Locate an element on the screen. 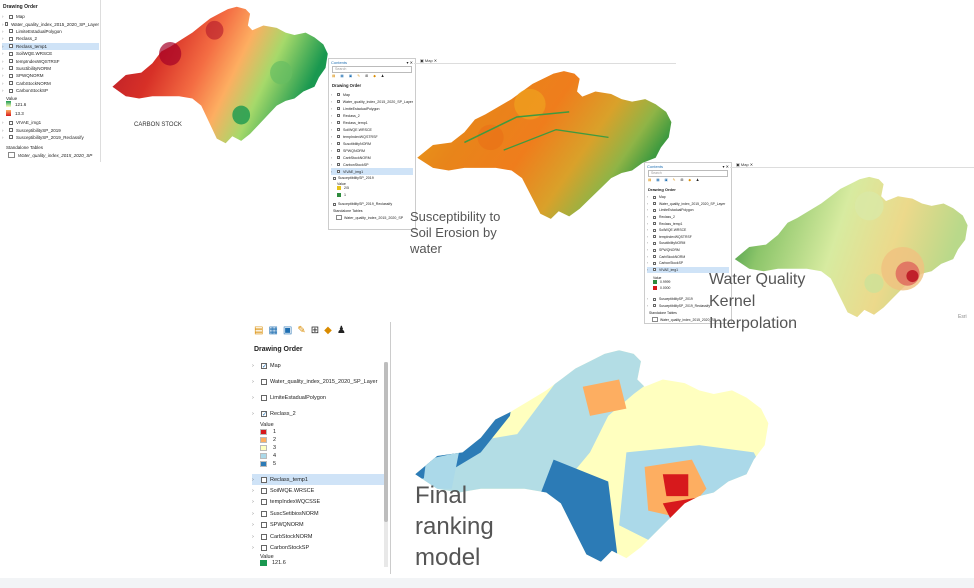 This screenshot has height=588, width=974. panel-pin-icon: ▾ ✕ is located at coordinates (725, 166).